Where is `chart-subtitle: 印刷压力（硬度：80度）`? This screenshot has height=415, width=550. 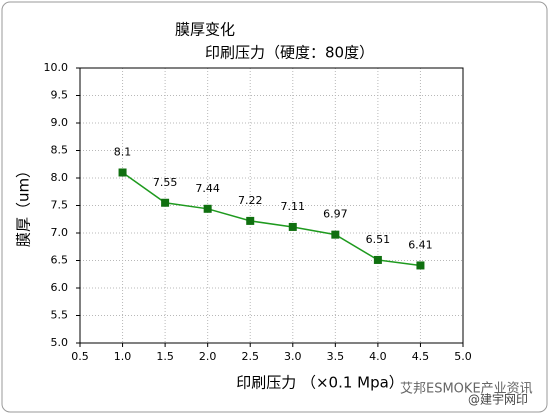
chart-subtitle: 印刷压力（硬度：80度） is located at coordinates (289, 53).